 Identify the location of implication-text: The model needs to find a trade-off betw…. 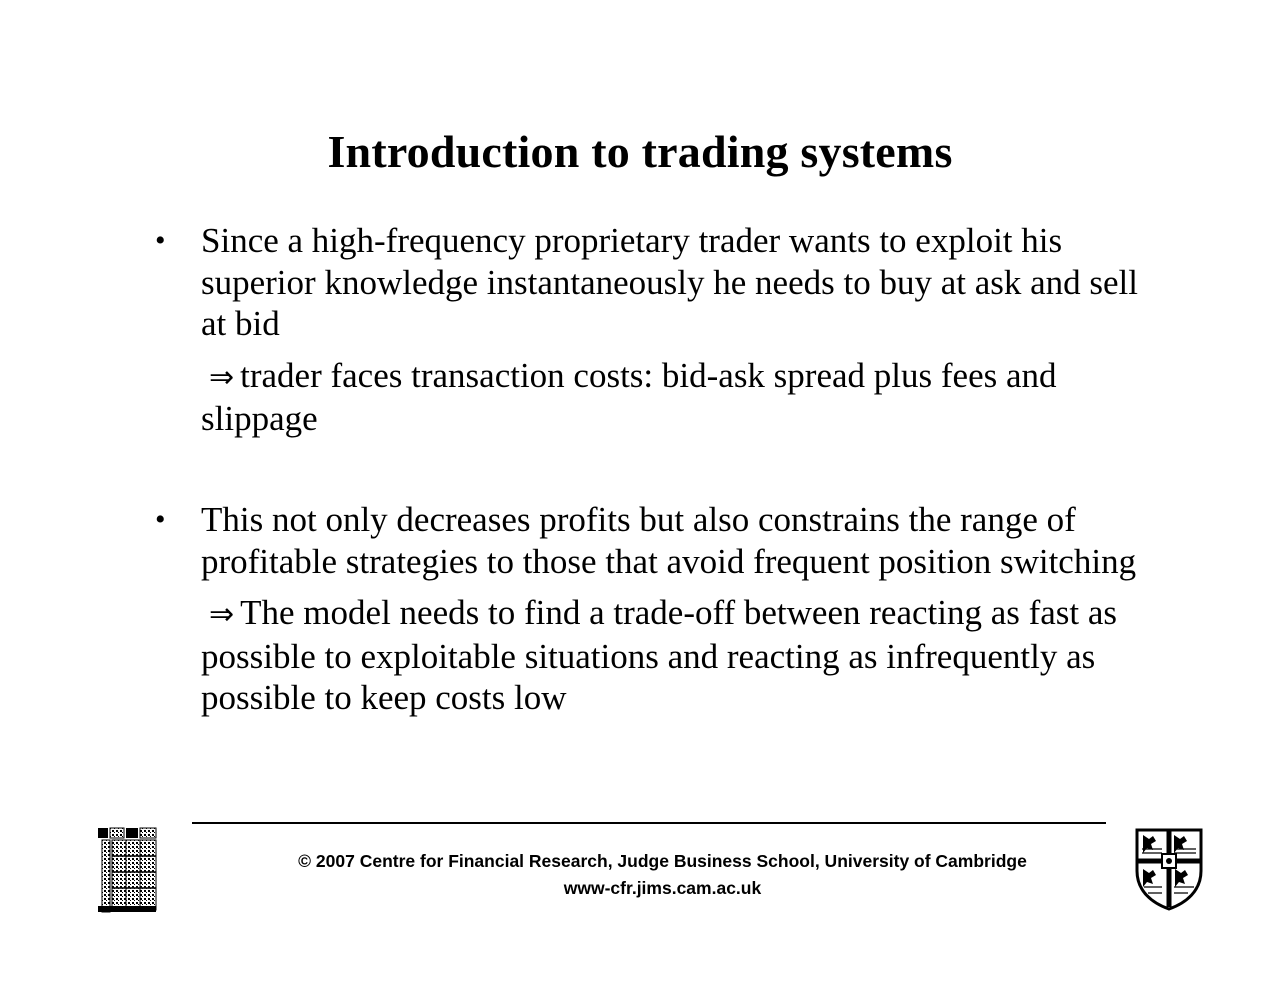
(659, 655).